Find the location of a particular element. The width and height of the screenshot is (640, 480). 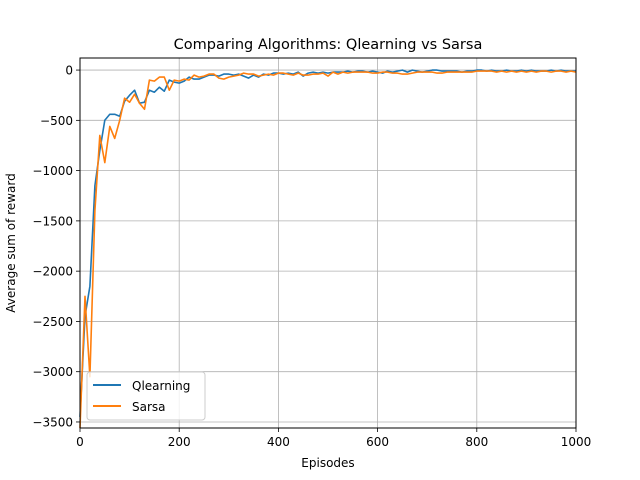

x-tick-label: 600 is located at coordinates (377, 442).